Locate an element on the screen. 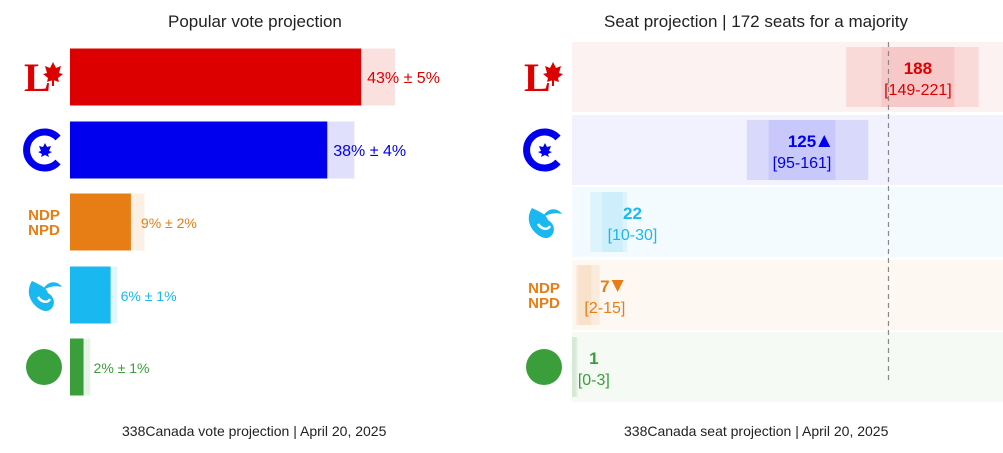 This screenshot has height=453, width=1003. seat-range-label: [10-30] is located at coordinates (633, 235).